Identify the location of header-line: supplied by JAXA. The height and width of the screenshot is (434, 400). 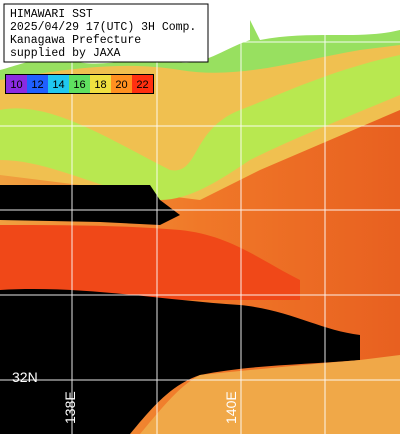
(65, 53).